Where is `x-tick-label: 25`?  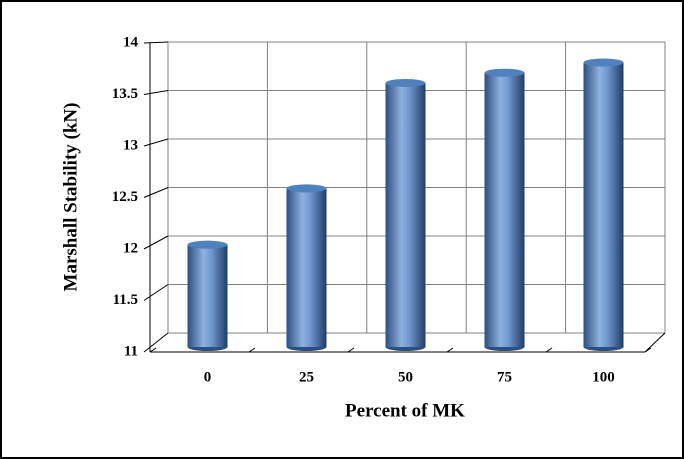 x-tick-label: 25 is located at coordinates (306, 377).